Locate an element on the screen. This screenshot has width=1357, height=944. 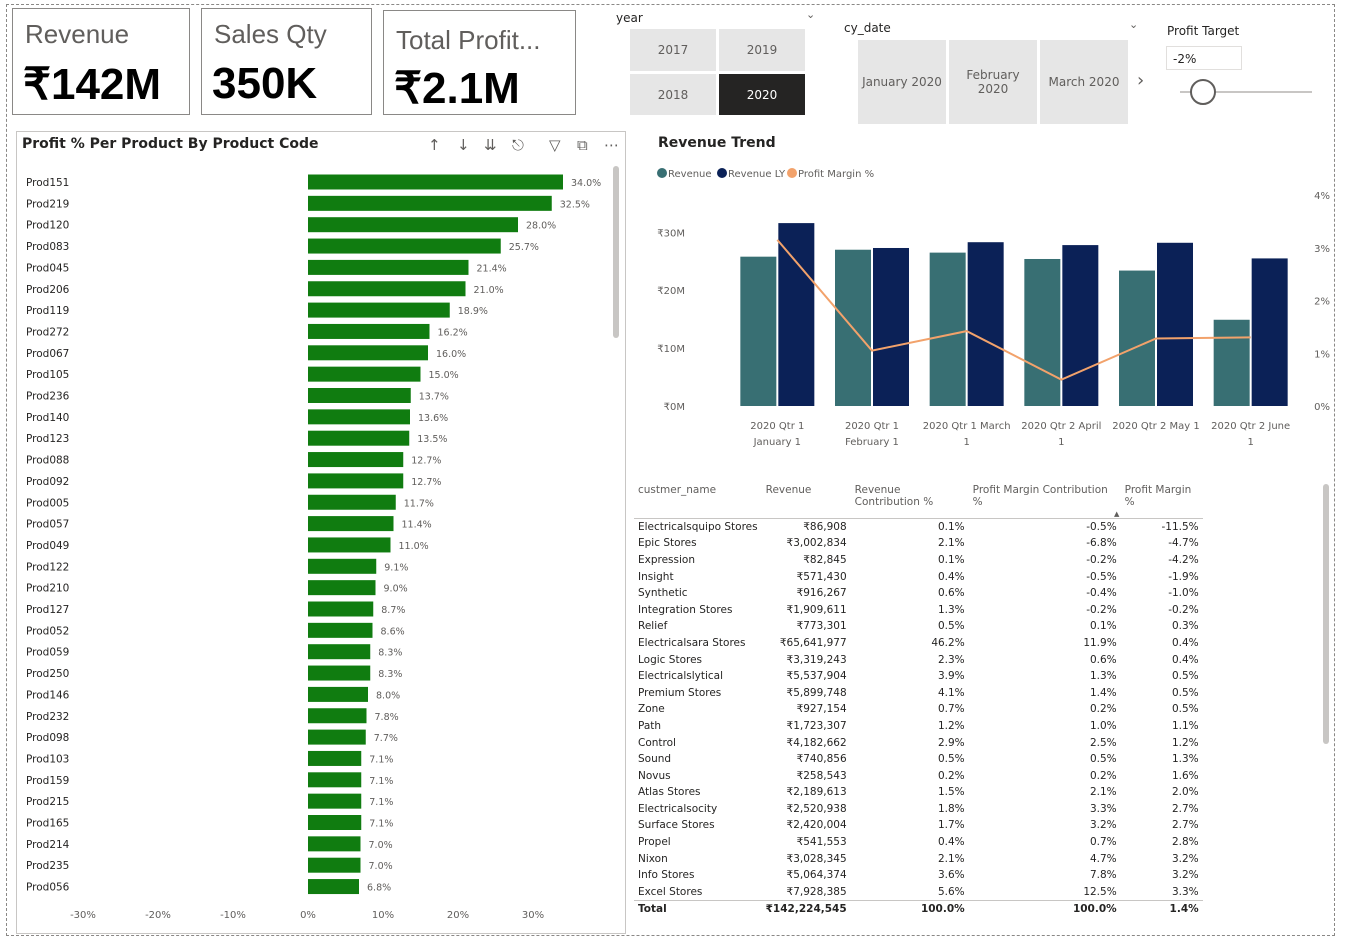
column-header: Profit Margin Contribution % is located at coordinates (1044, 500).